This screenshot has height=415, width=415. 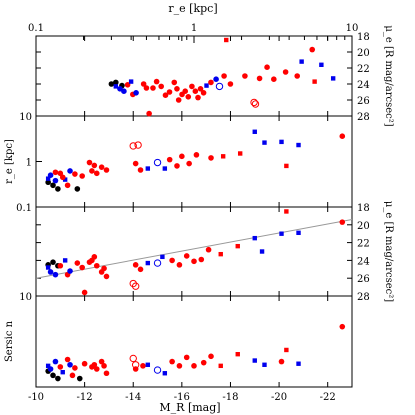 What do you see at coordinates (194, 248) in the screenshot?
I see `fit-line` at bounding box center [194, 248].